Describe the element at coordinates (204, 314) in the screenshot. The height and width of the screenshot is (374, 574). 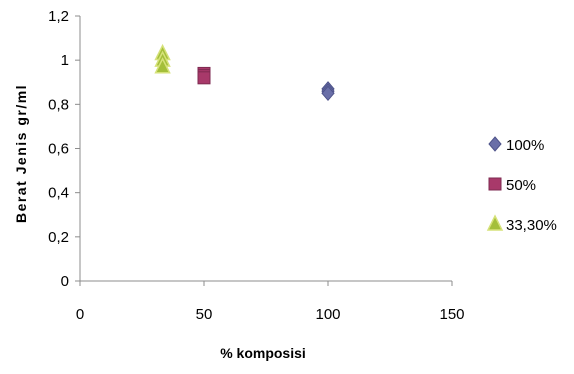
I see `x-tick-label: 50` at that location.